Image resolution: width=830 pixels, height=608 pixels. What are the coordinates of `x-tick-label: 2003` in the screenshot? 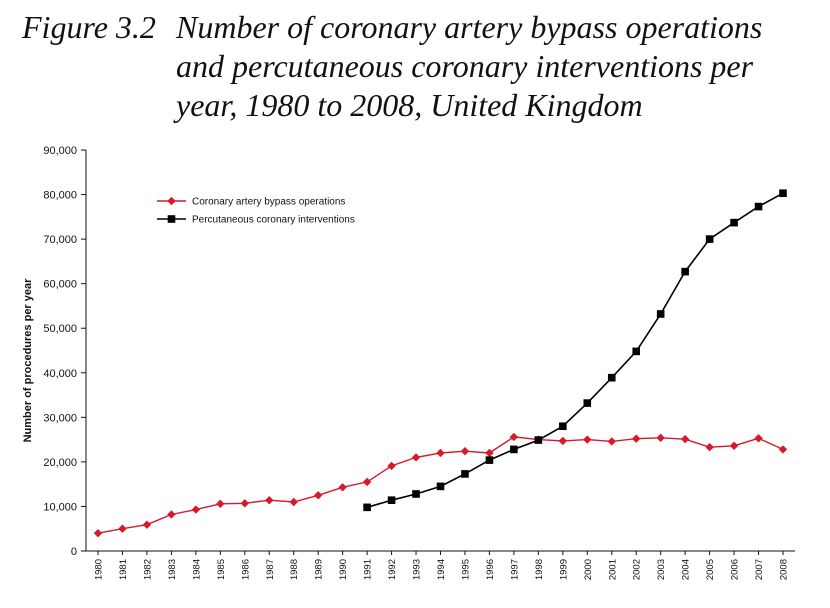 It's located at (661, 569).